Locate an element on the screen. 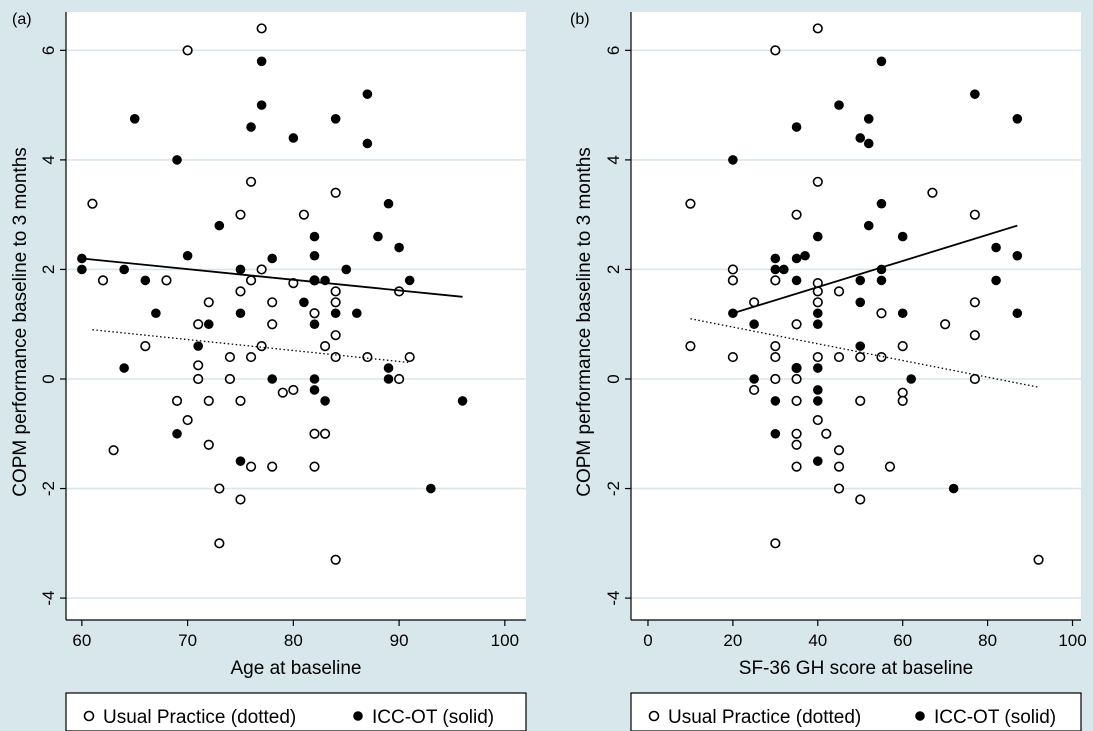 The width and height of the screenshot is (1093, 731). y-tick-label: -4 is located at coordinates (613, 598).